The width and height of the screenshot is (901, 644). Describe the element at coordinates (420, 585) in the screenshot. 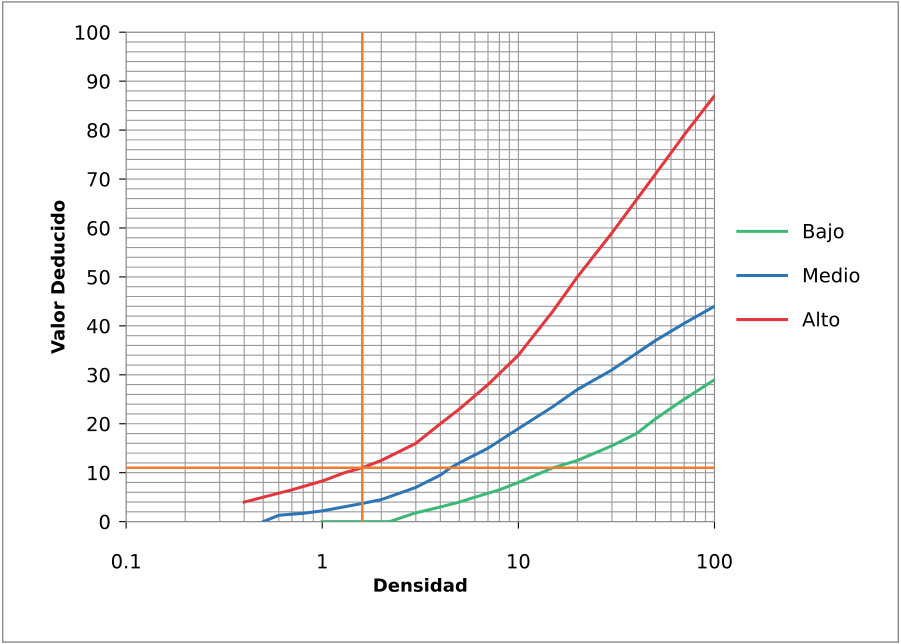

I see `x-axis-title: Densidad` at that location.